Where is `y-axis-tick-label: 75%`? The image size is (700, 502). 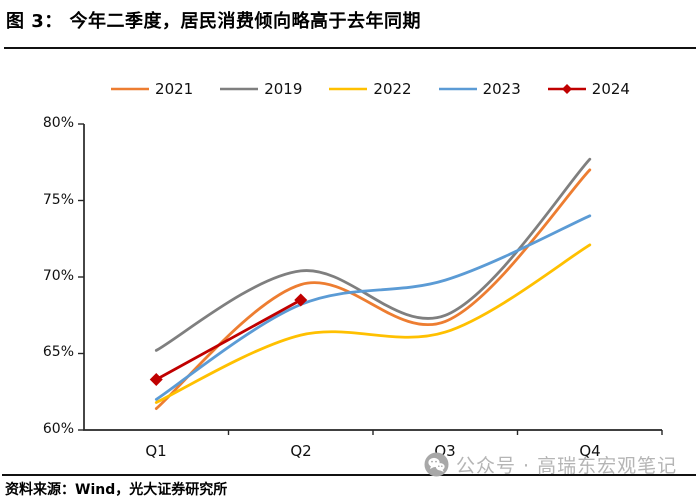 y-axis-tick-label: 75% is located at coordinates (58, 200).